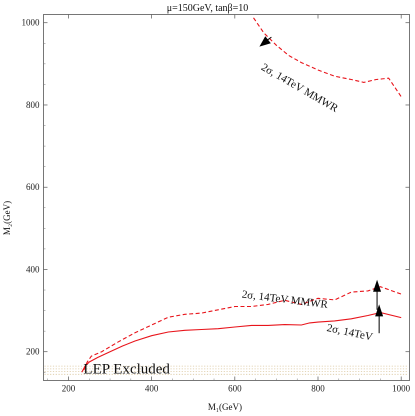 This screenshot has height=416, width=415. Describe the element at coordinates (31, 23) in the screenshot. I see `y-tick-label-4: 1000` at that location.